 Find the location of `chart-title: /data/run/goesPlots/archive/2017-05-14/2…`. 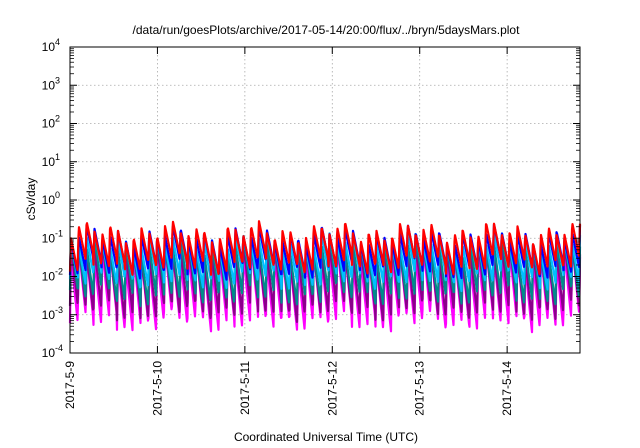

chart-title: /data/run/goesPlots/archive/2017-05-14/2… is located at coordinates (327, 30).